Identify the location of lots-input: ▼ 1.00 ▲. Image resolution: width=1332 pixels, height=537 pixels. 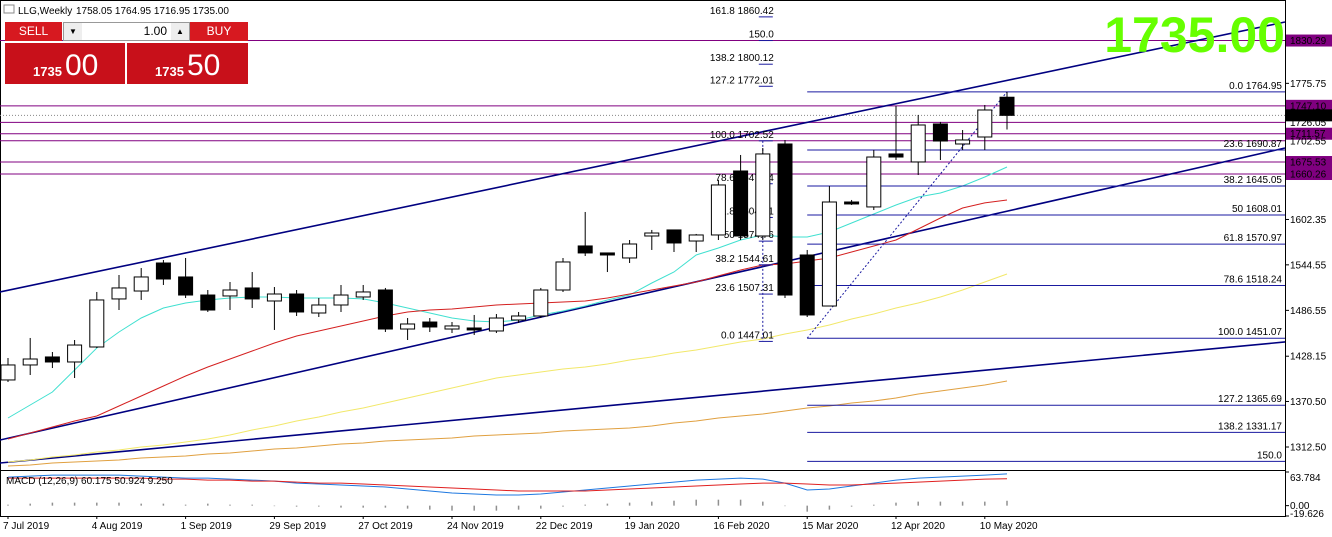
(126, 31).